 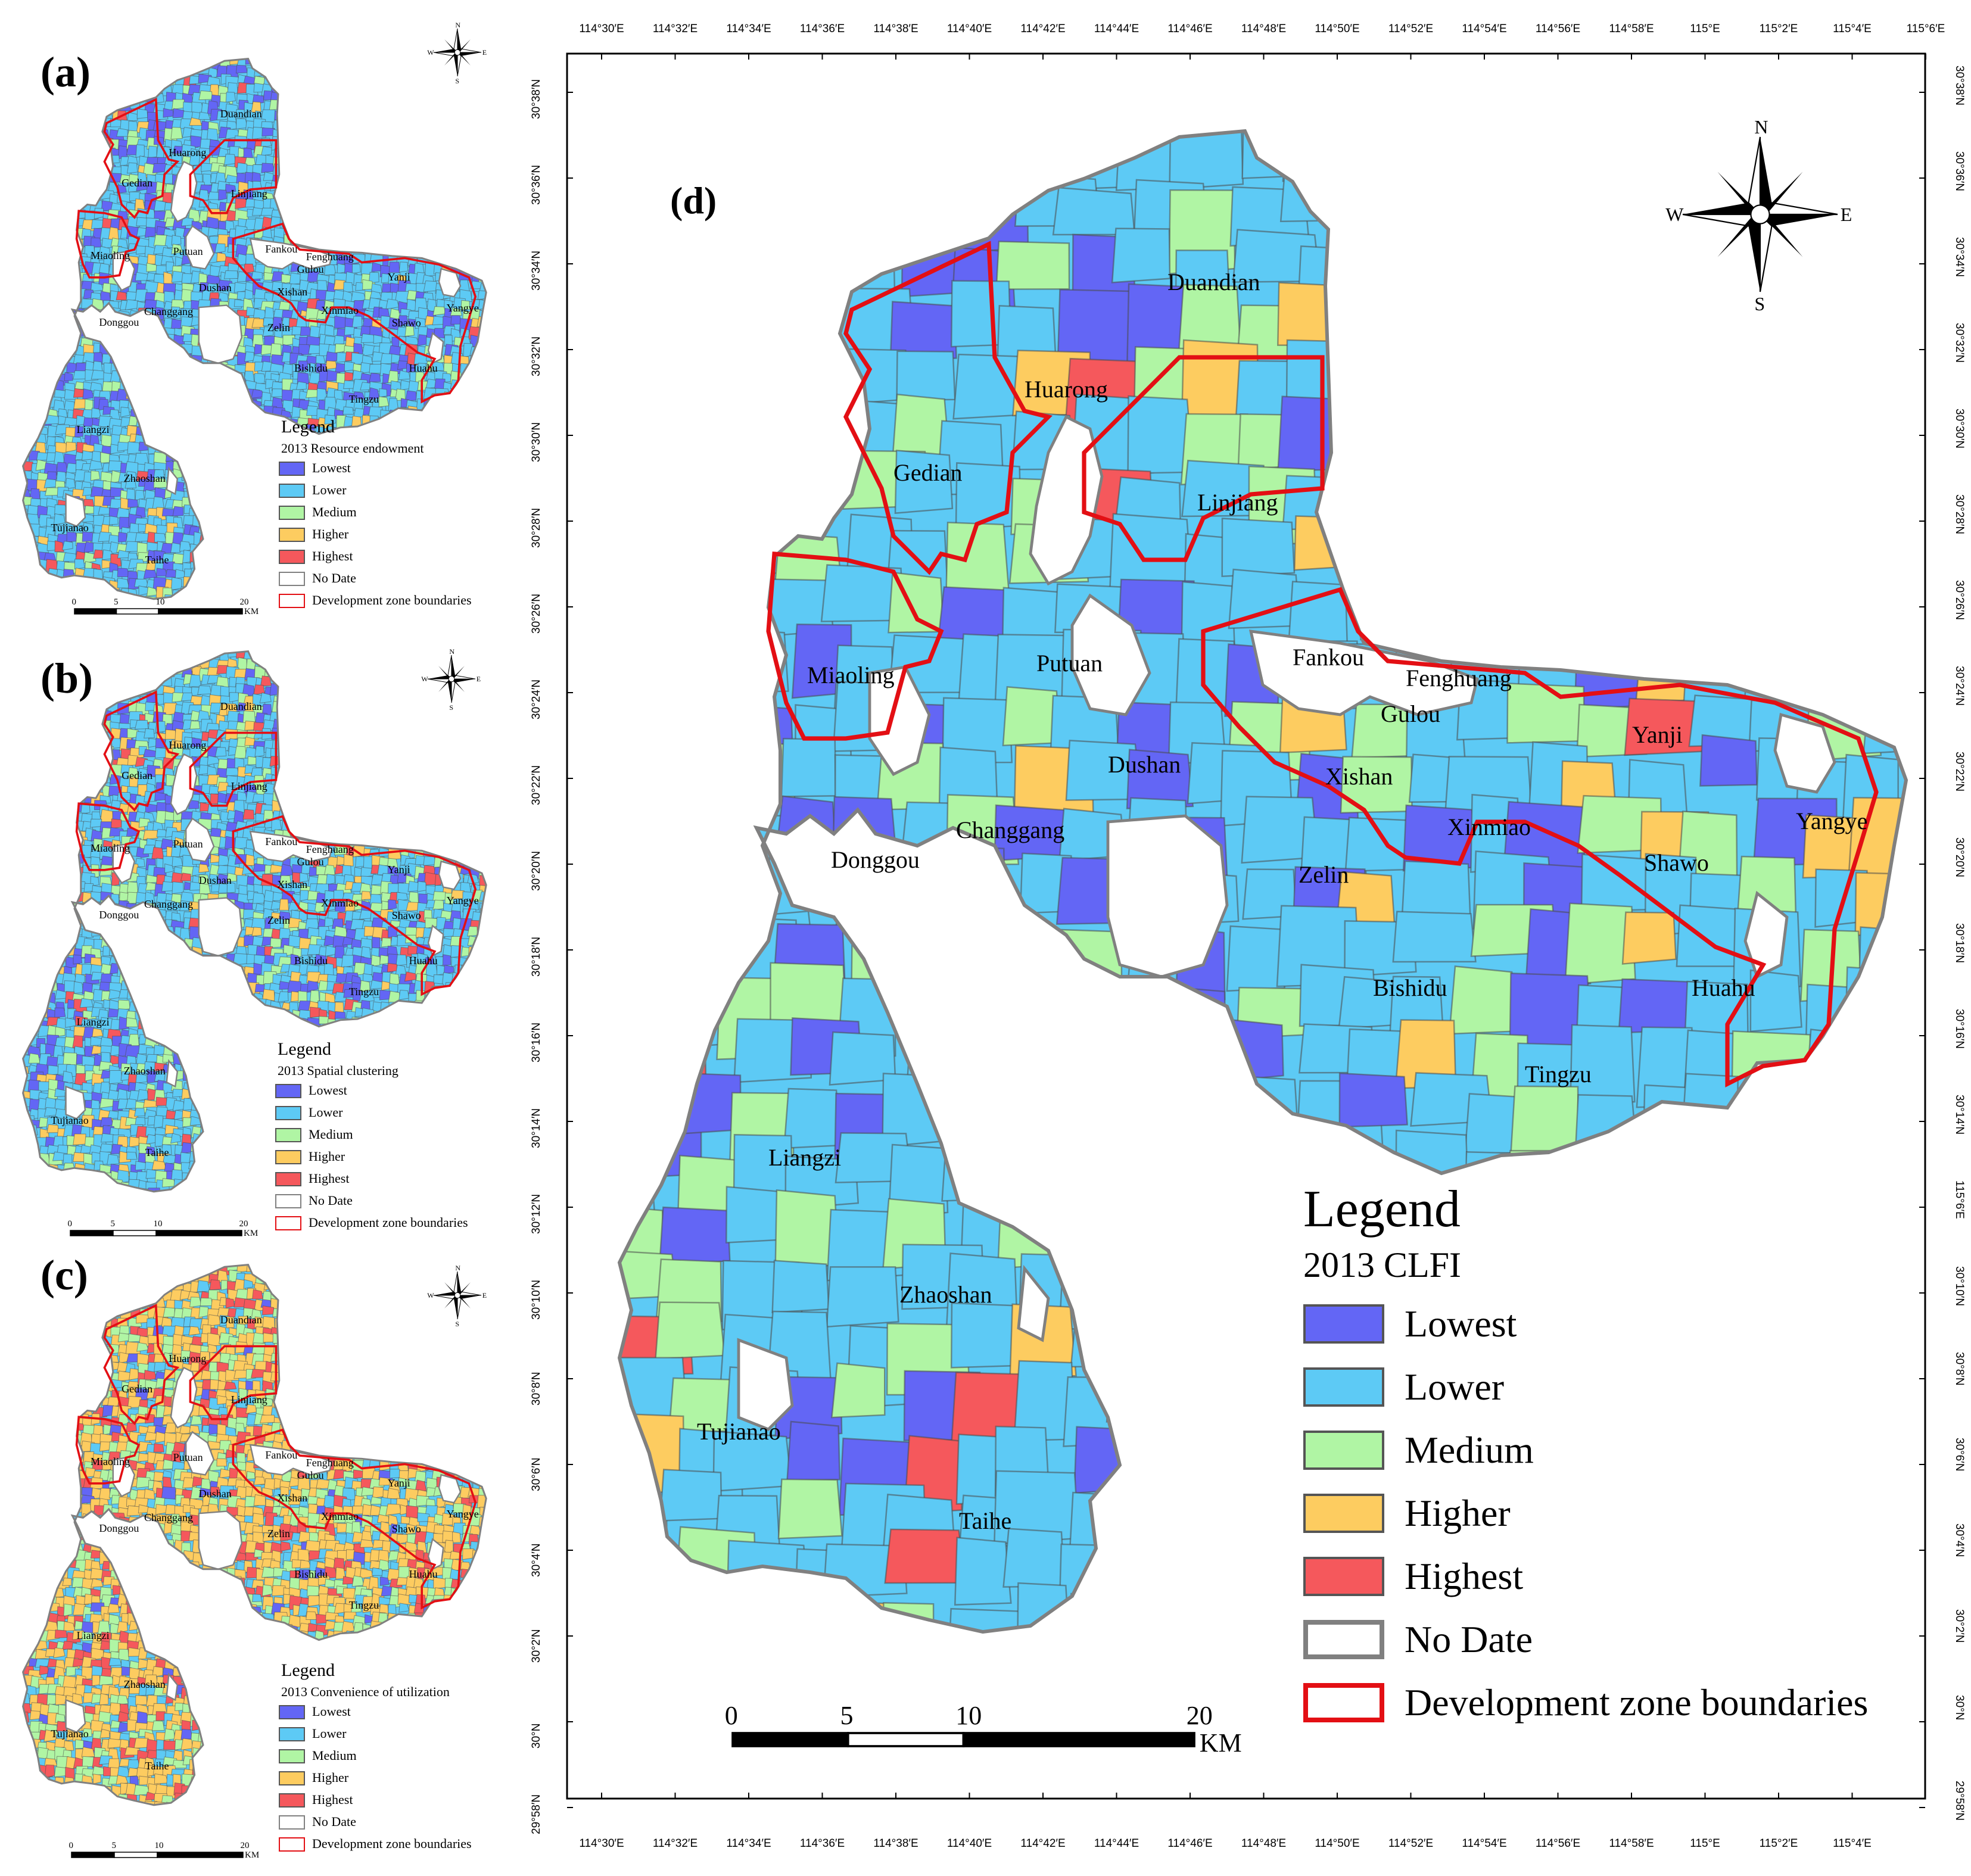 What do you see at coordinates (948, 408) in the screenshot?
I see `development-zone-boundary` at bounding box center [948, 408].